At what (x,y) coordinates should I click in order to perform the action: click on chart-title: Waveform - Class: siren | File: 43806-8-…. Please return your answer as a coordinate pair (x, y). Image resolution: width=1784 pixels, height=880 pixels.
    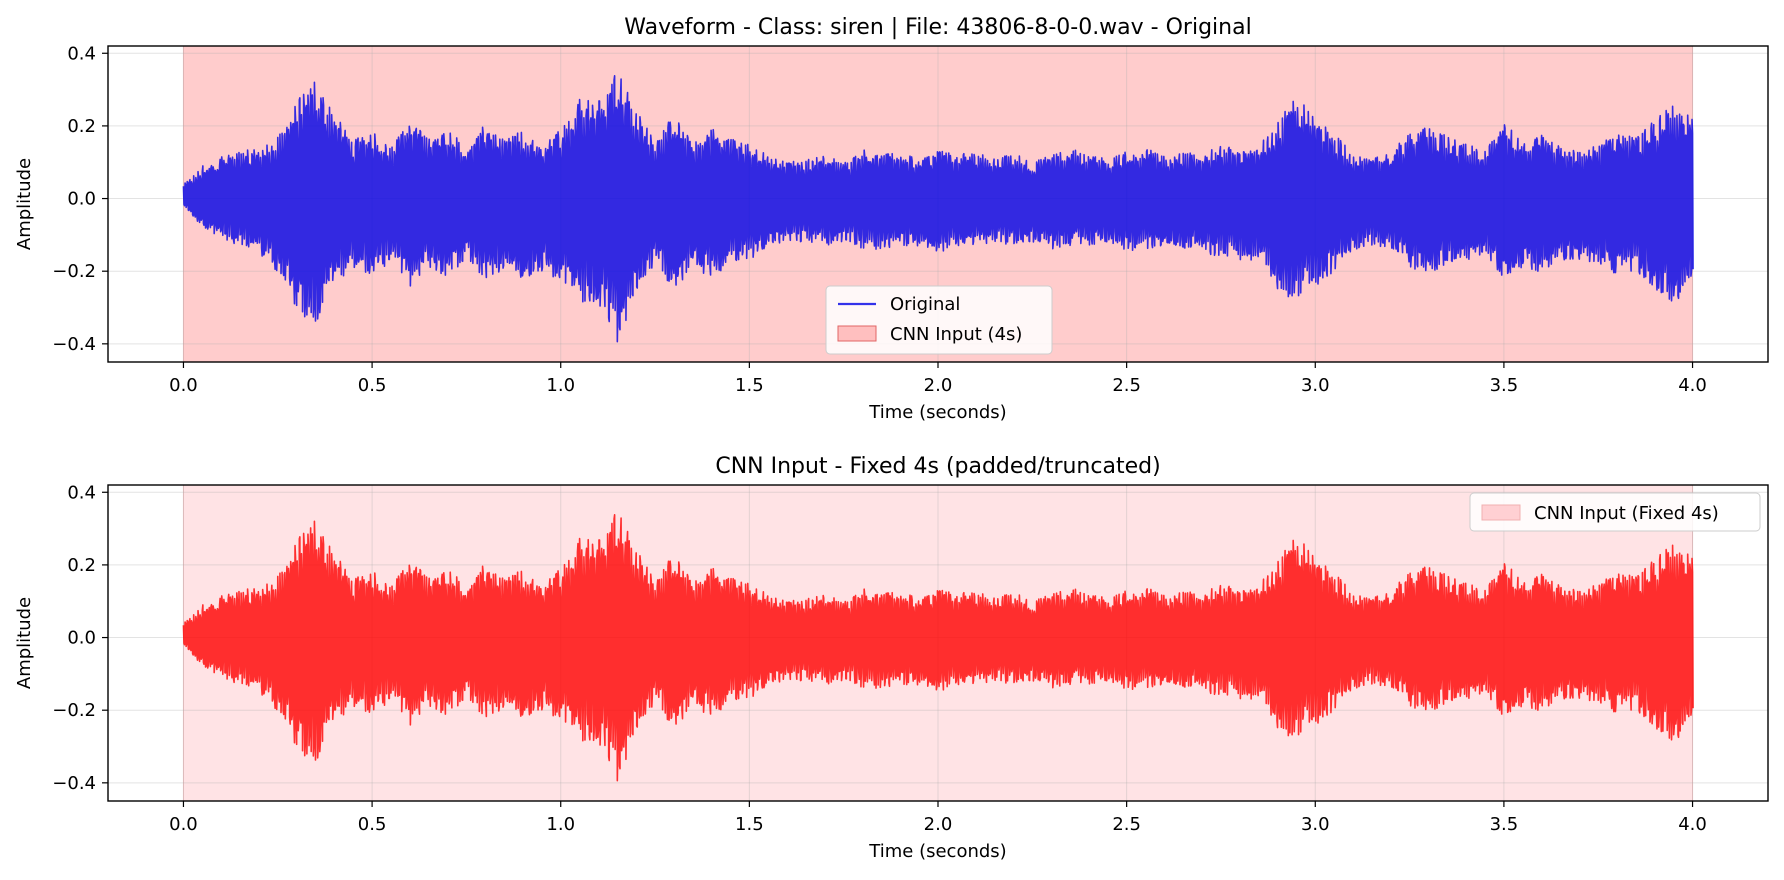
    Looking at the image, I should click on (937, 27).